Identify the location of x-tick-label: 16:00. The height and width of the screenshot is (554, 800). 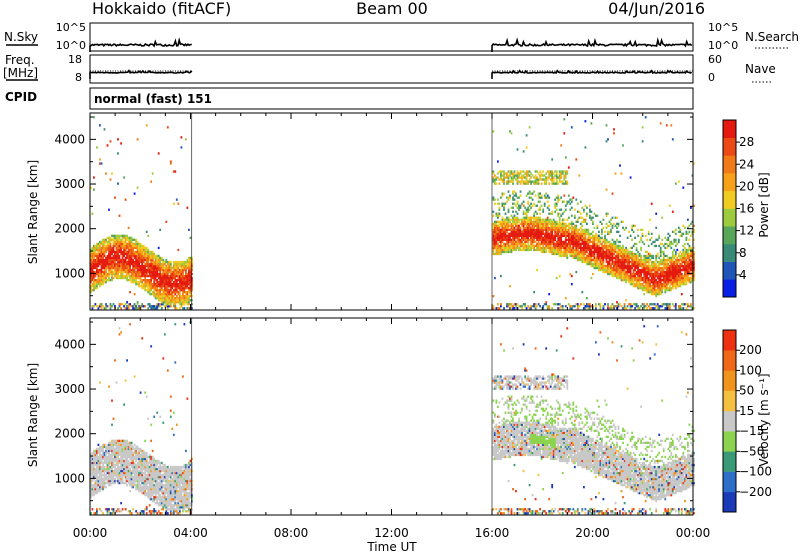
(492, 533).